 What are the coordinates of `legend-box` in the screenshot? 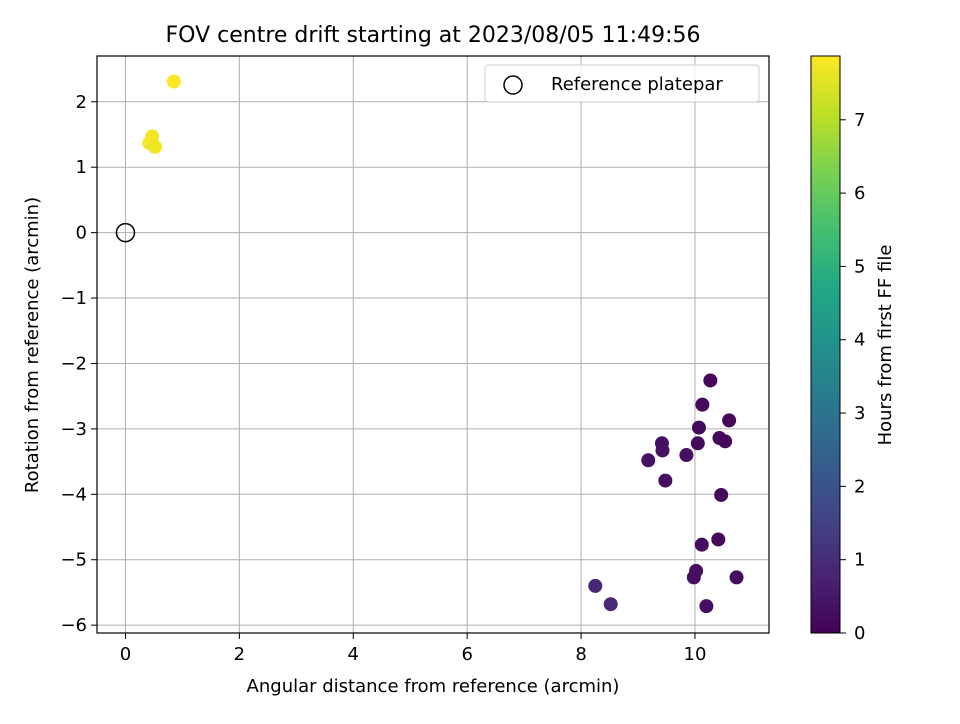 It's located at (622, 83).